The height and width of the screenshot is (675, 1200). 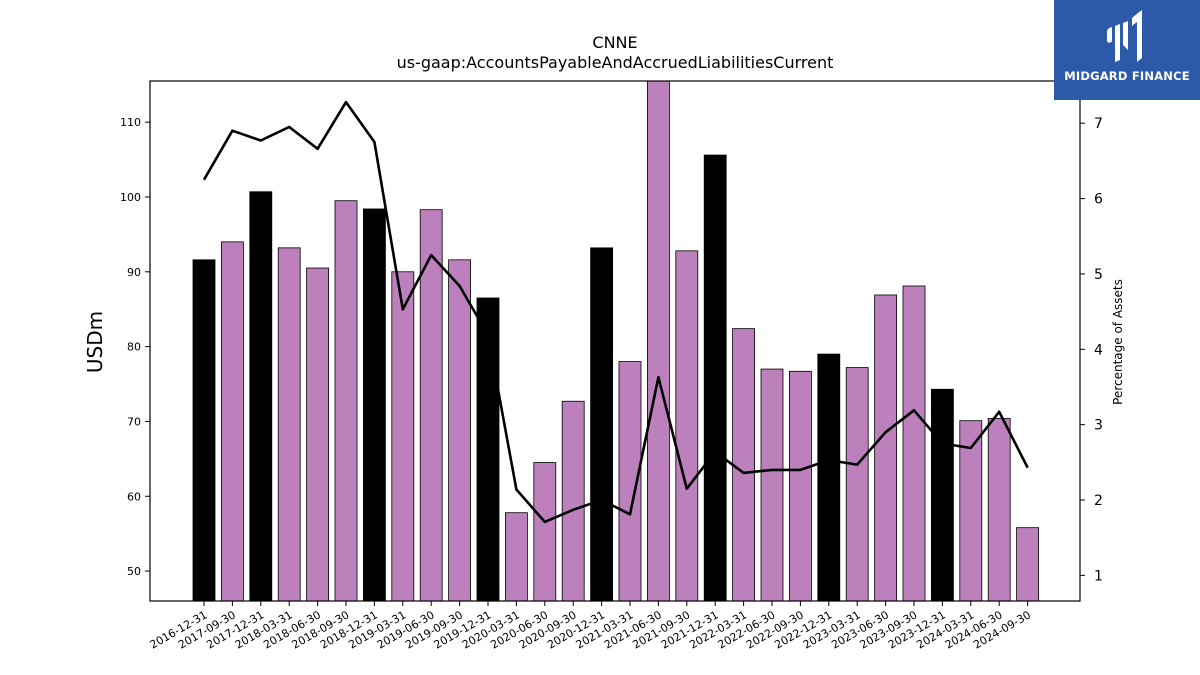 What do you see at coordinates (1124, 36) in the screenshot?
I see `logo-mark-icon` at bounding box center [1124, 36].